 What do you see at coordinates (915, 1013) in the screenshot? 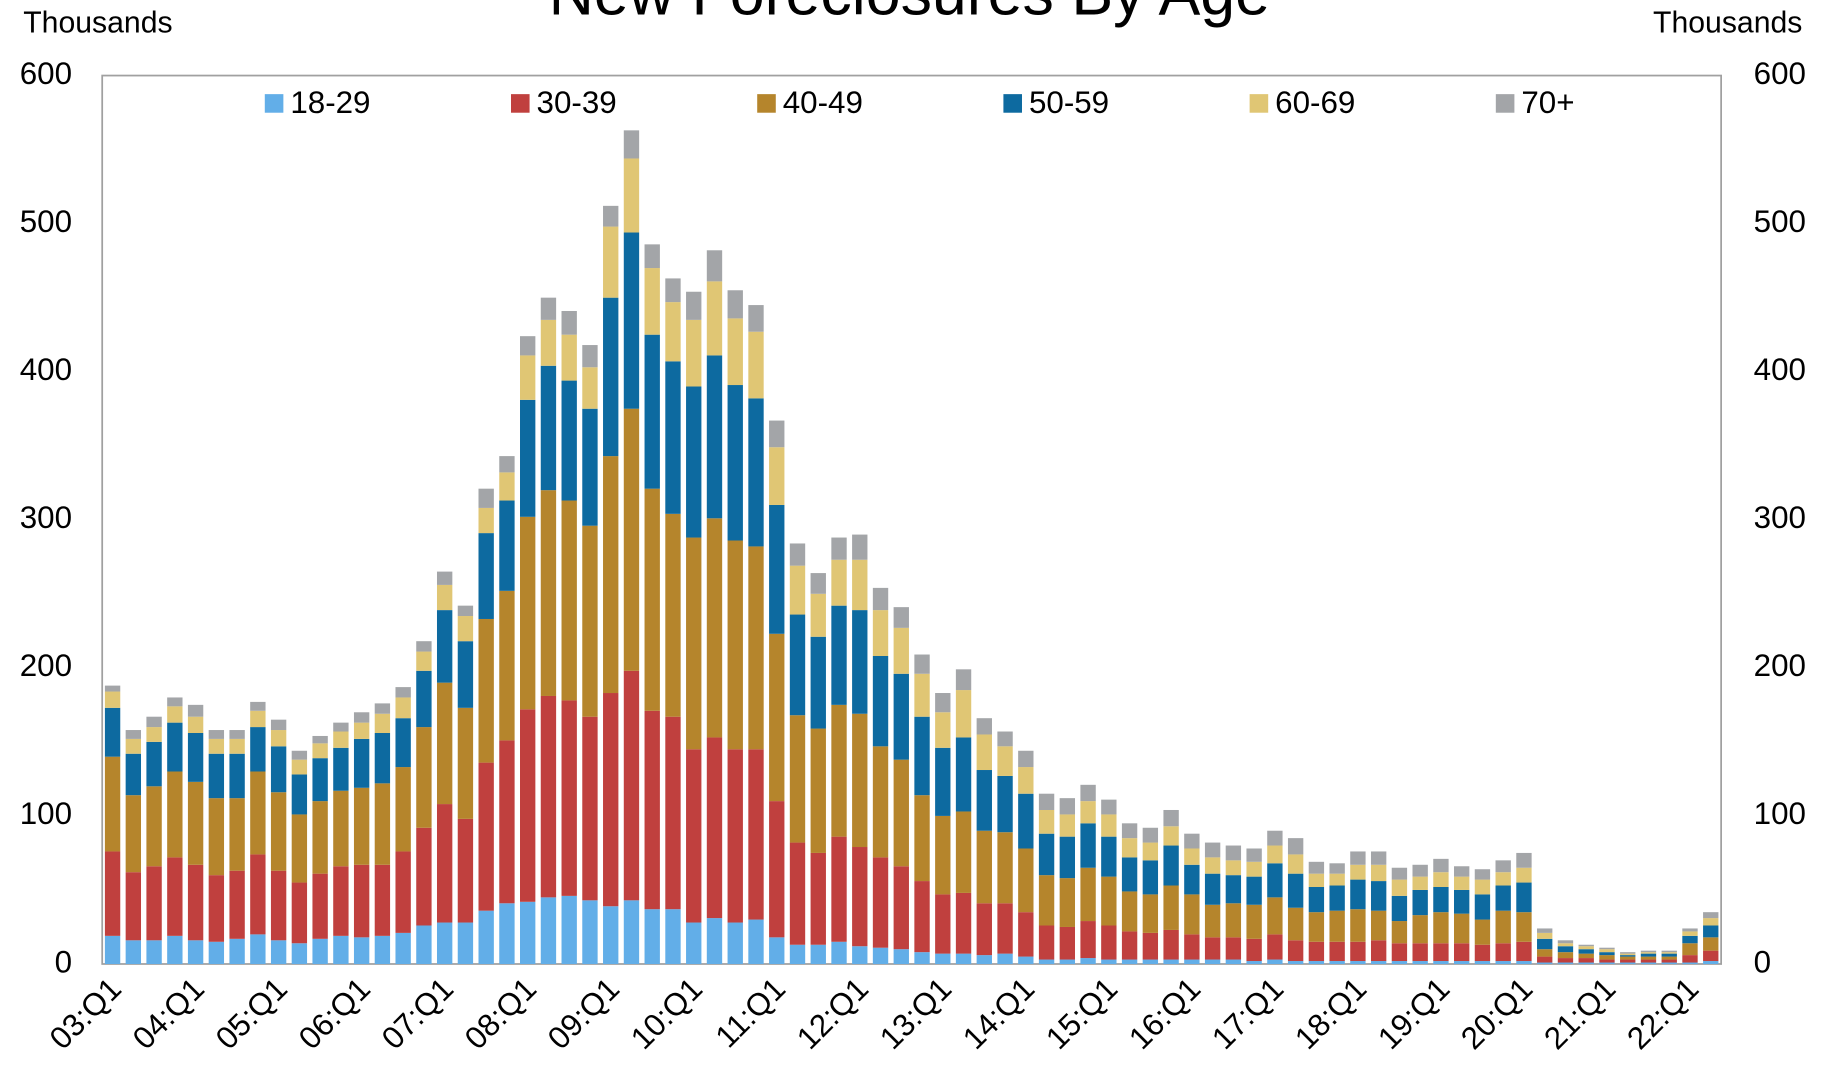
I see `x-tick-label: 13:Q1` at bounding box center [915, 1013].